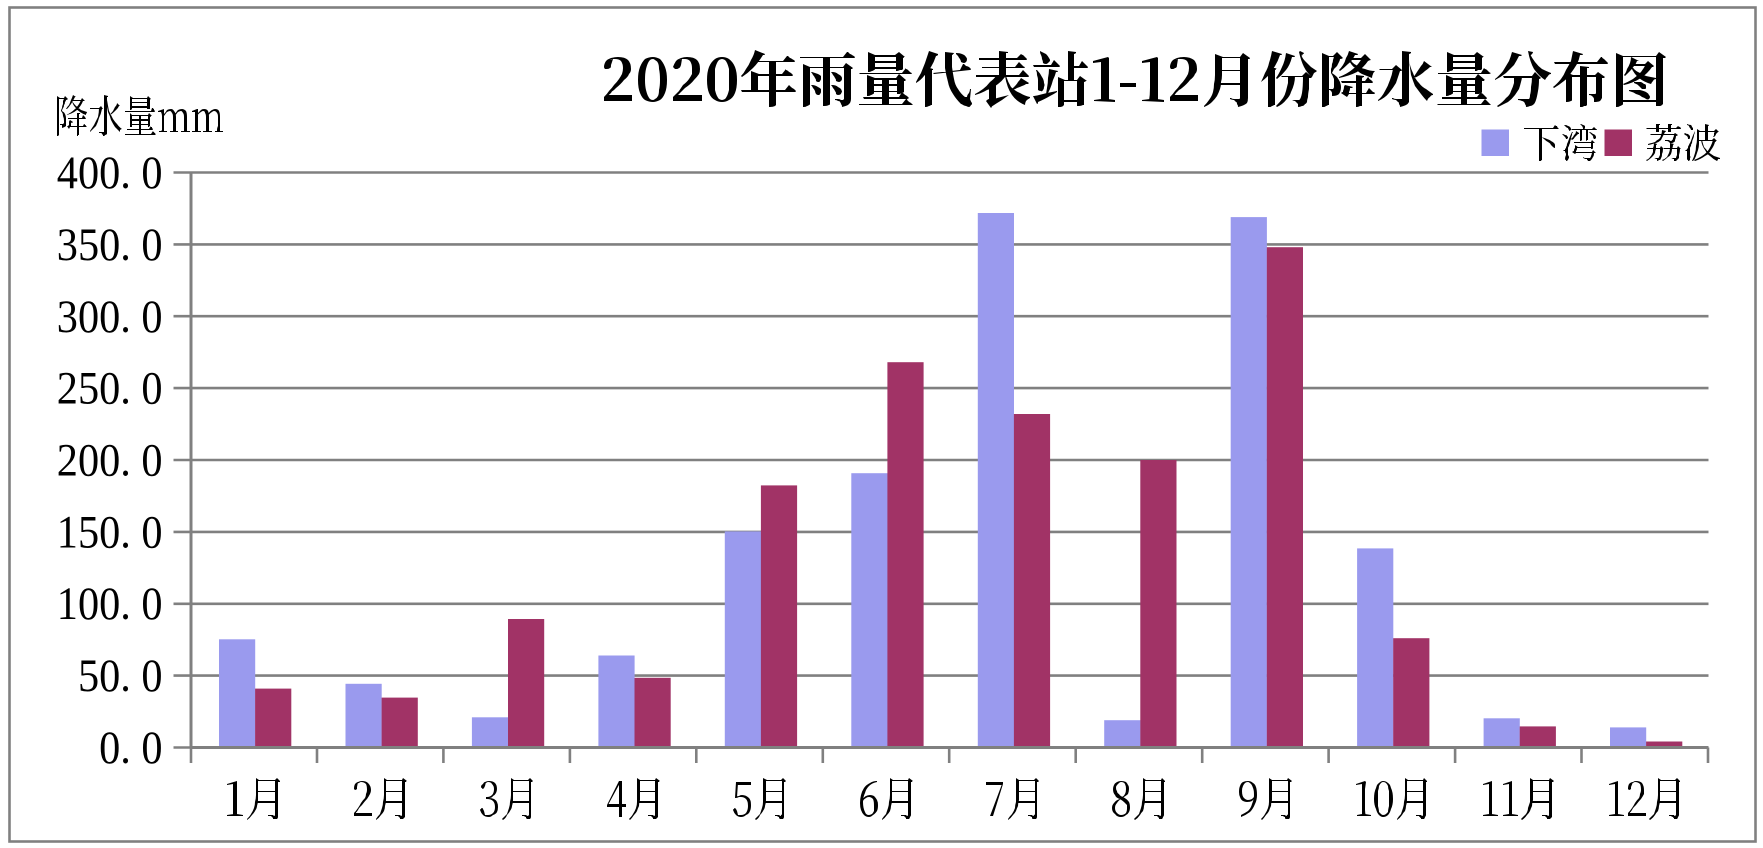 The image size is (1763, 848). Describe the element at coordinates (110, 388) in the screenshot. I see `svg-text: 250. 0` at that location.